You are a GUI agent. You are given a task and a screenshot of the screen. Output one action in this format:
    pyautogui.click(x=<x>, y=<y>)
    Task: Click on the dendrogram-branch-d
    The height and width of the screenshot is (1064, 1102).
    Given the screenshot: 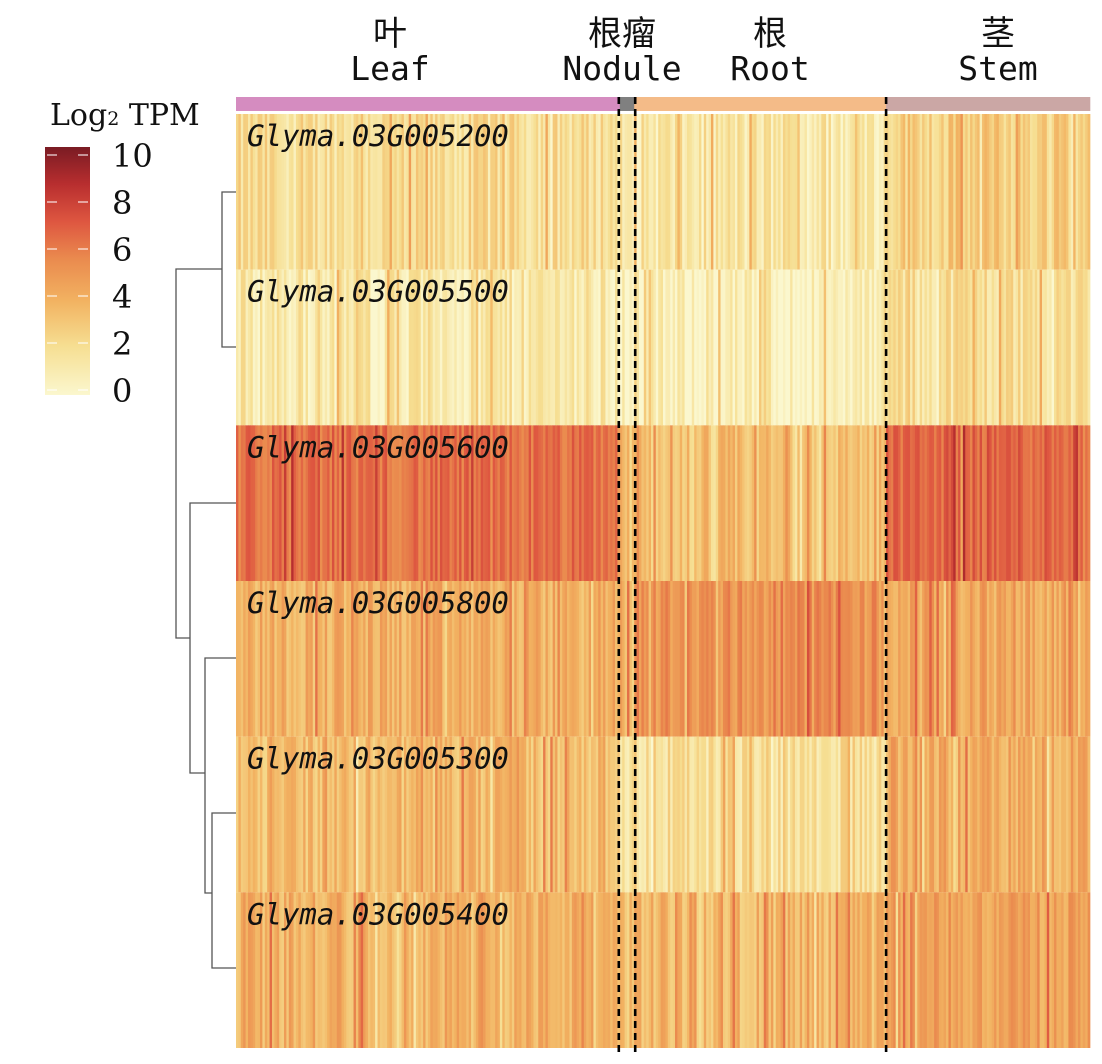 What is the action you would take?
    pyautogui.click(x=223, y=890)
    